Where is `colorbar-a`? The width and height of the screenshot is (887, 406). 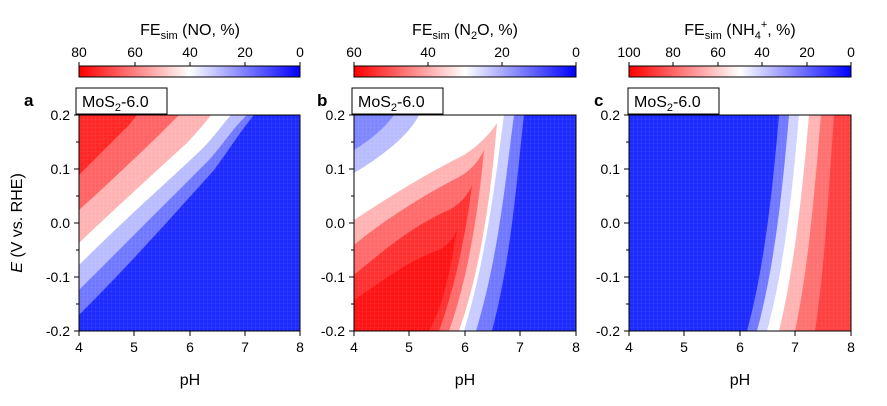
colorbar-a is located at coordinates (189, 71).